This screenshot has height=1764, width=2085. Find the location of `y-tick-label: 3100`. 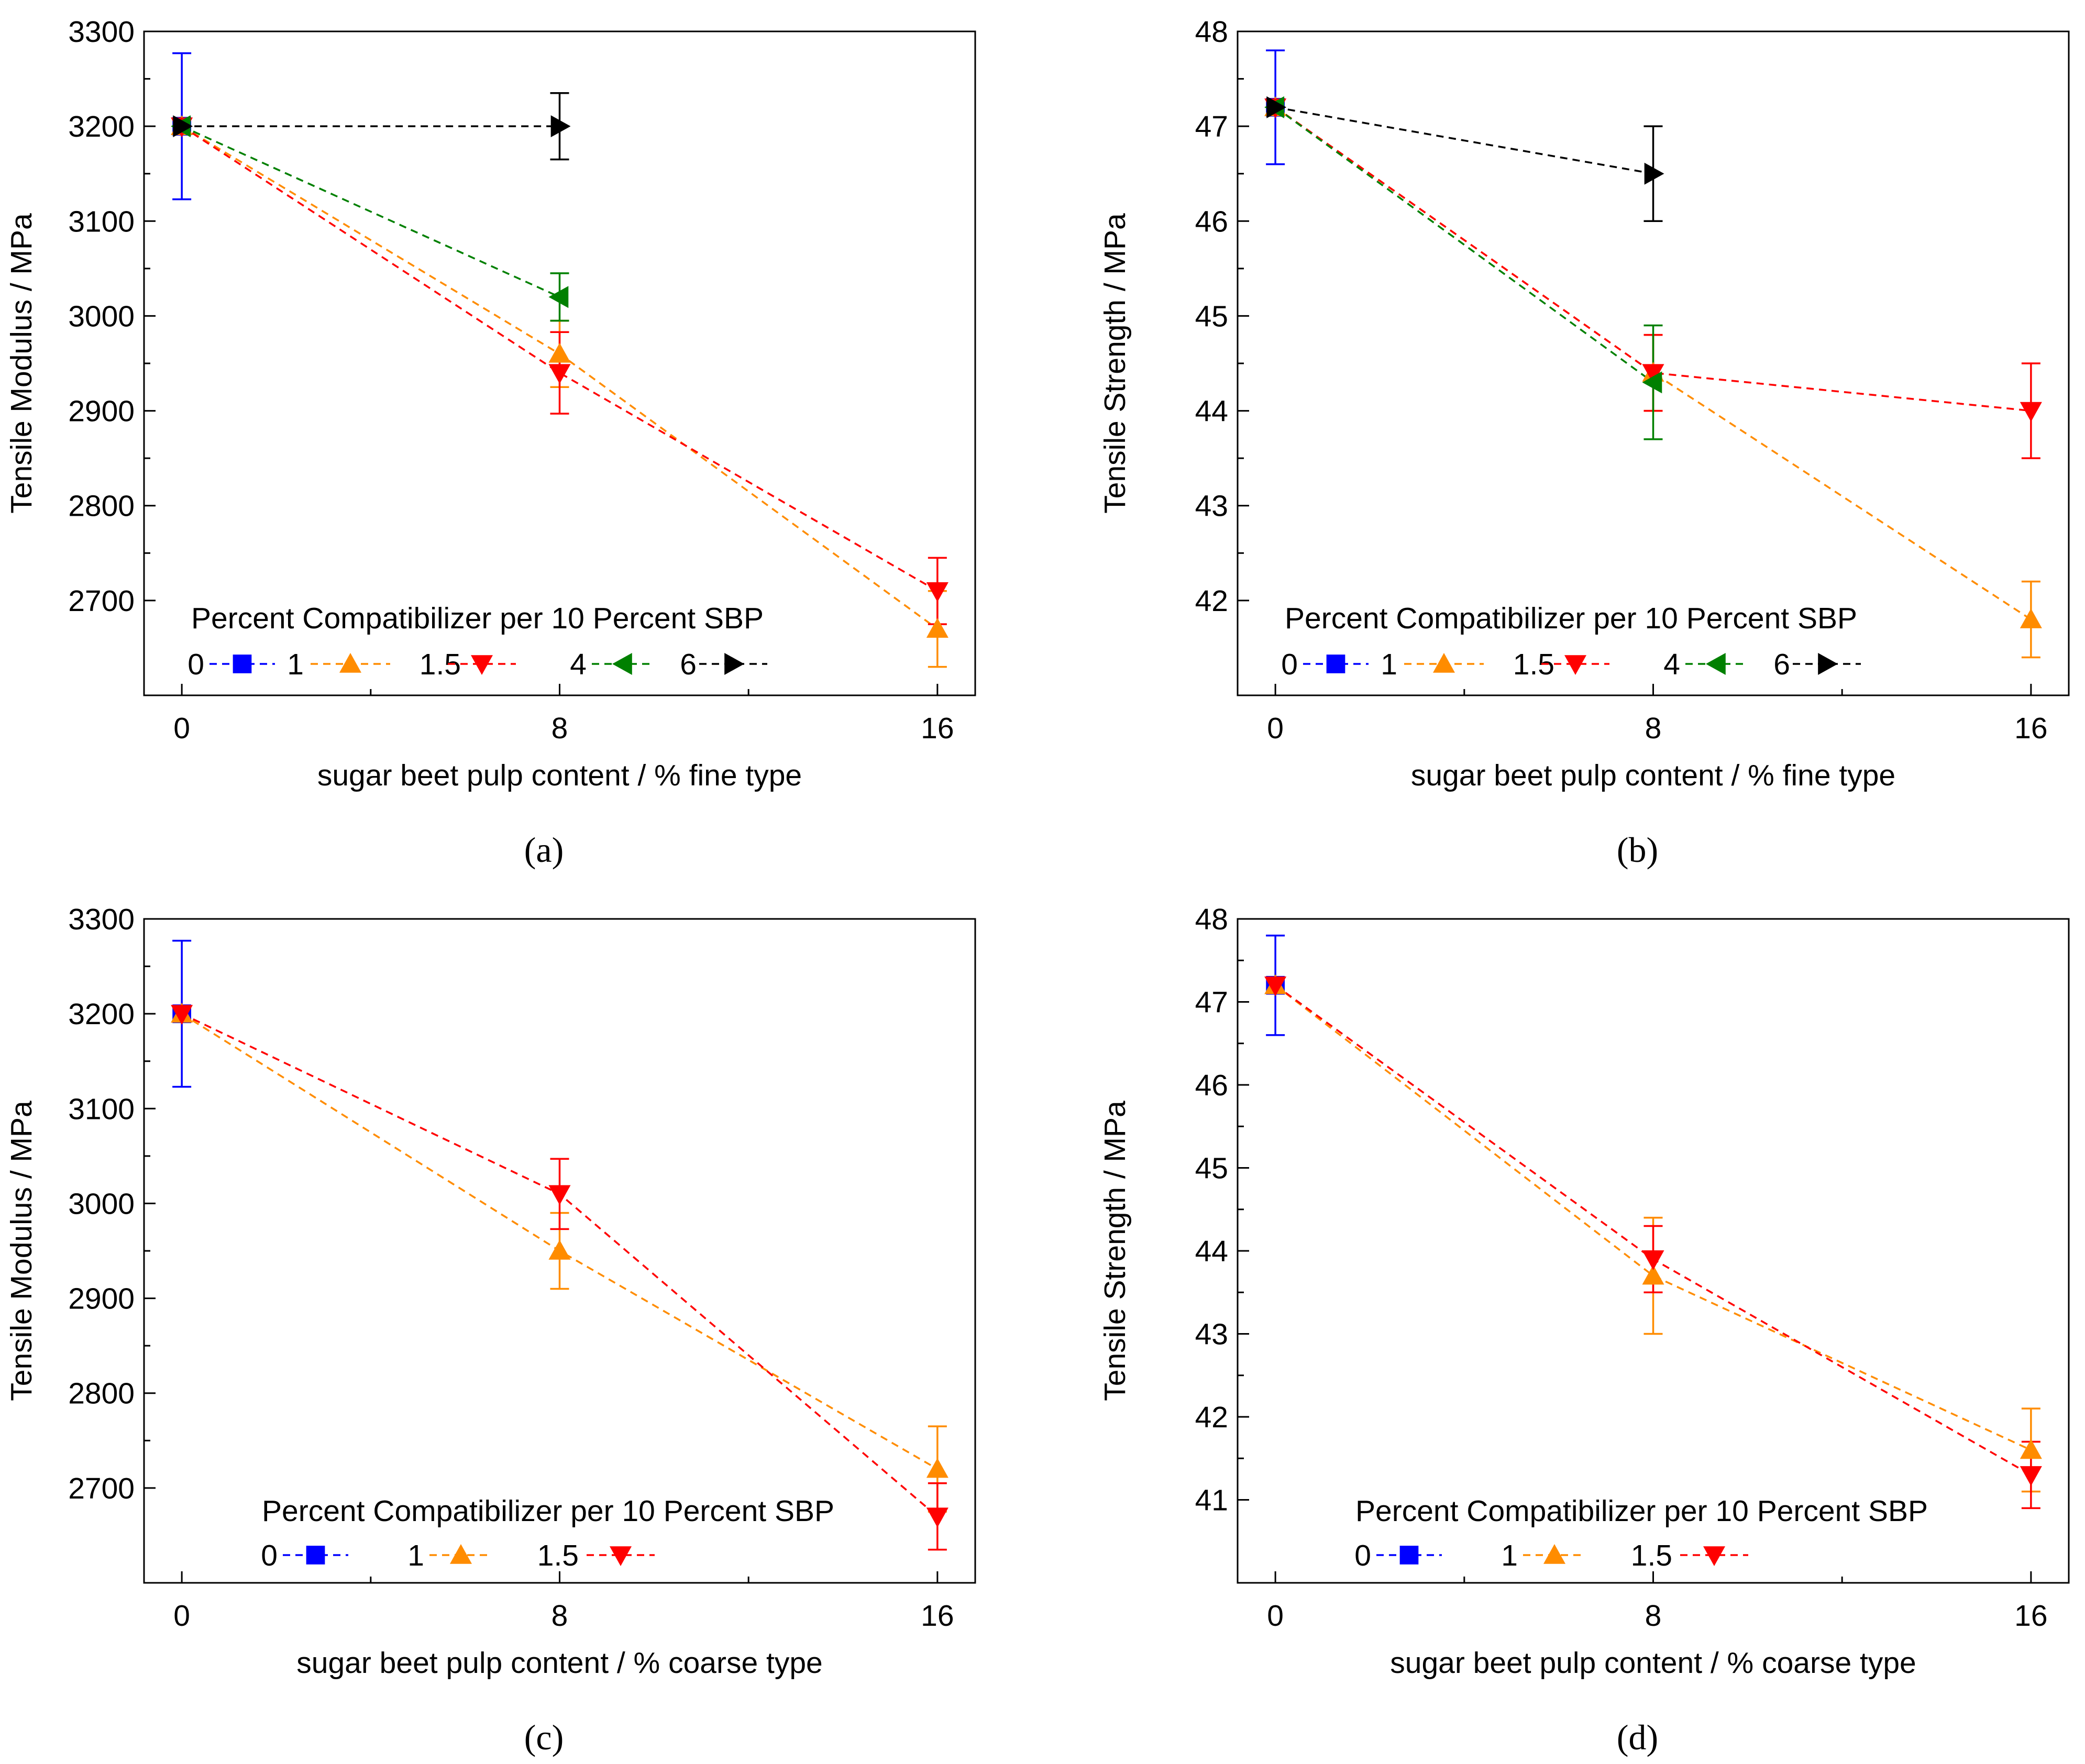

y-tick-label: 3100 is located at coordinates (101, 222).